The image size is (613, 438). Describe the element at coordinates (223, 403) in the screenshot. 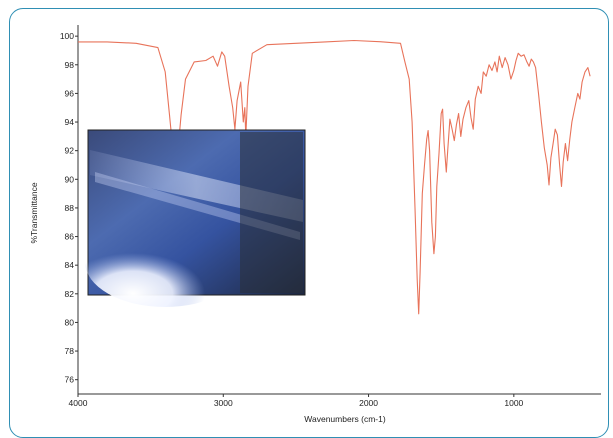

I see `x-tick-label: 3000` at that location.